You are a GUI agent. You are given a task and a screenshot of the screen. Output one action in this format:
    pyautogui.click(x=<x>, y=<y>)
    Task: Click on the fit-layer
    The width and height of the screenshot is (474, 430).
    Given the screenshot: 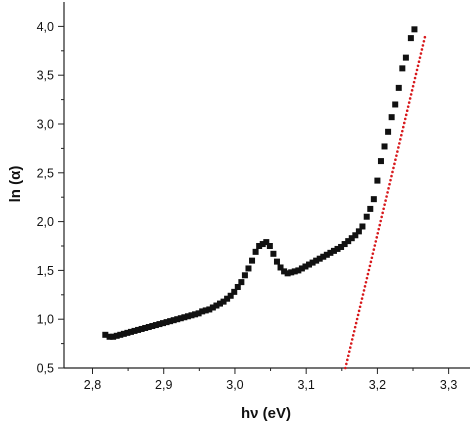 What is the action you would take?
    pyautogui.click(x=386, y=200)
    